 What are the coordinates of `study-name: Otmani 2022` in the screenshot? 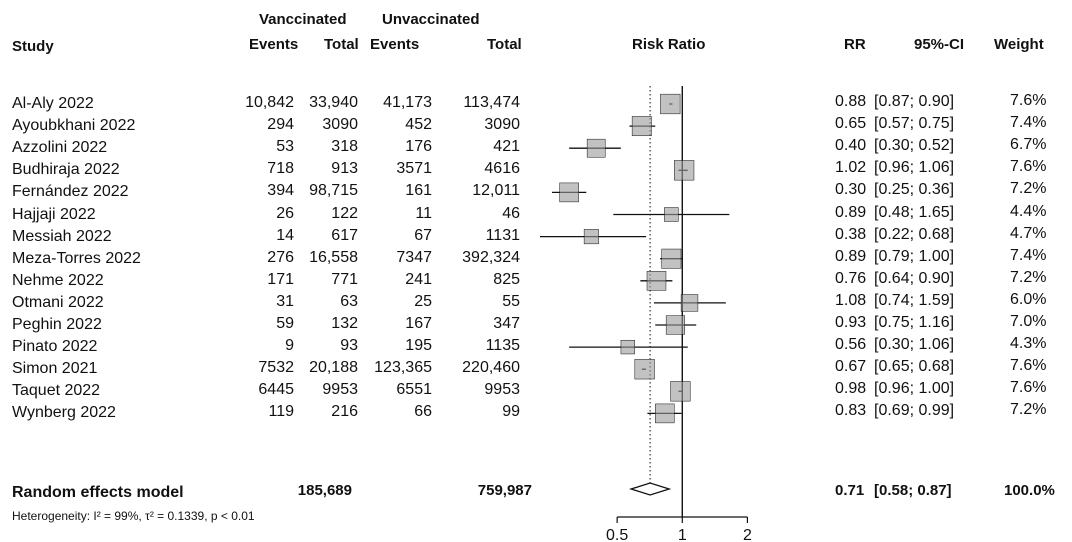 It's located at (58, 302).